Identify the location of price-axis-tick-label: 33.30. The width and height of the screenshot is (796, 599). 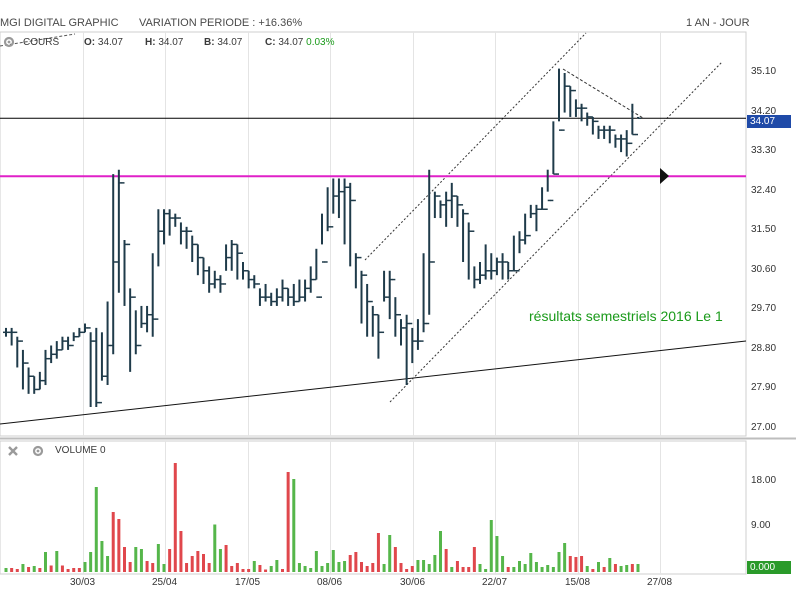
(764, 151).